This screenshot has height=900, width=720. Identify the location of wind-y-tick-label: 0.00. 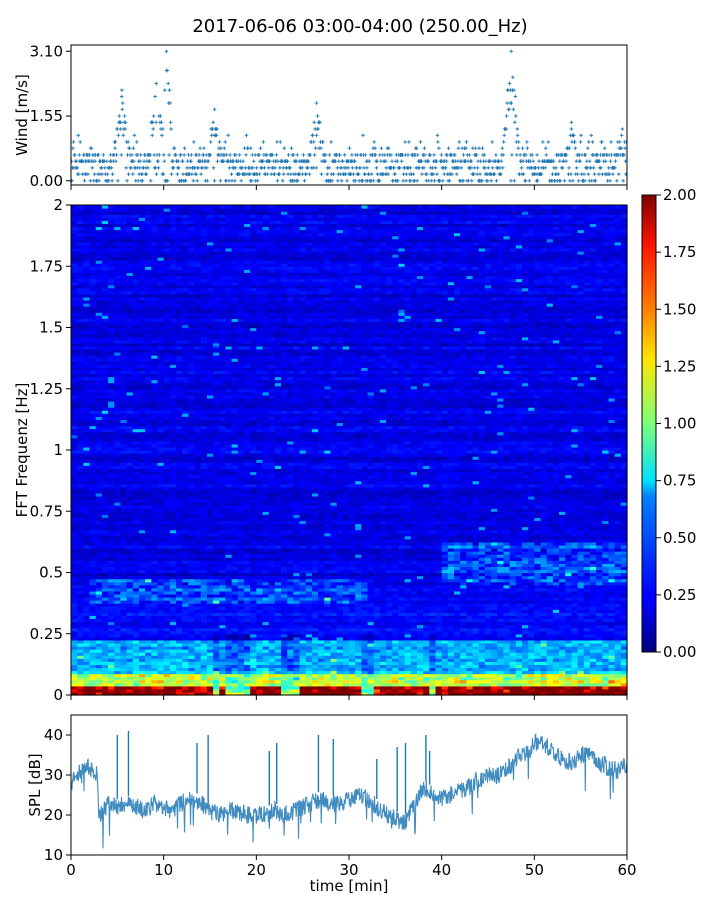
(46, 181).